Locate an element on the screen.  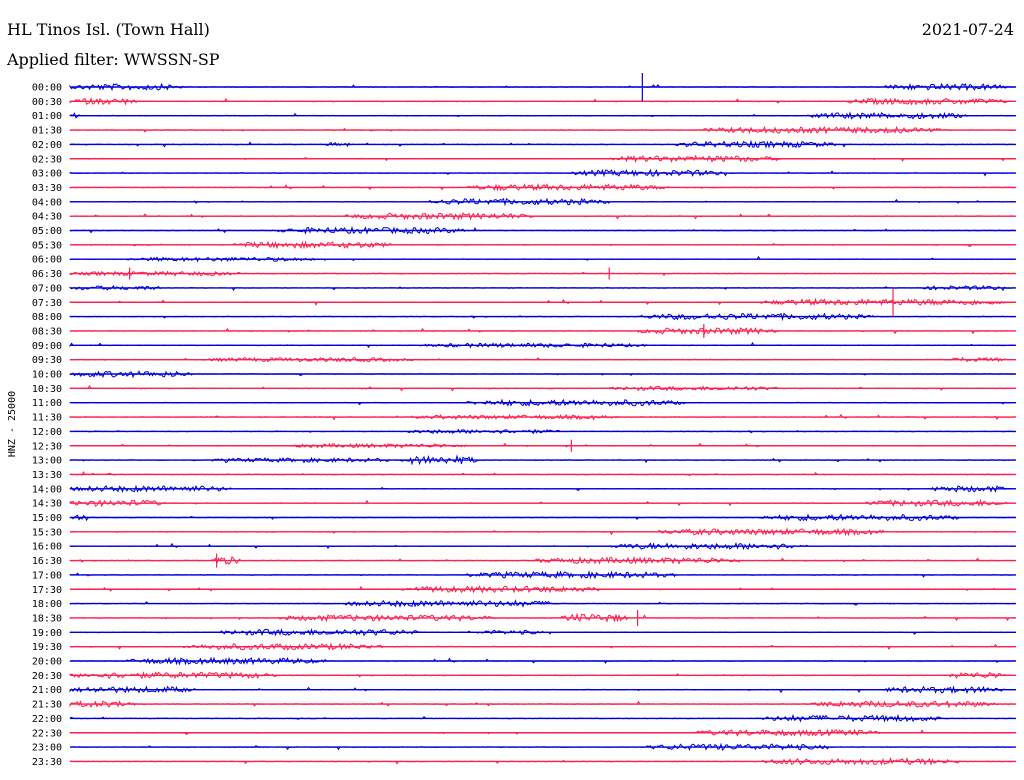
time-tick-label: 07:30 is located at coordinates (47, 303).